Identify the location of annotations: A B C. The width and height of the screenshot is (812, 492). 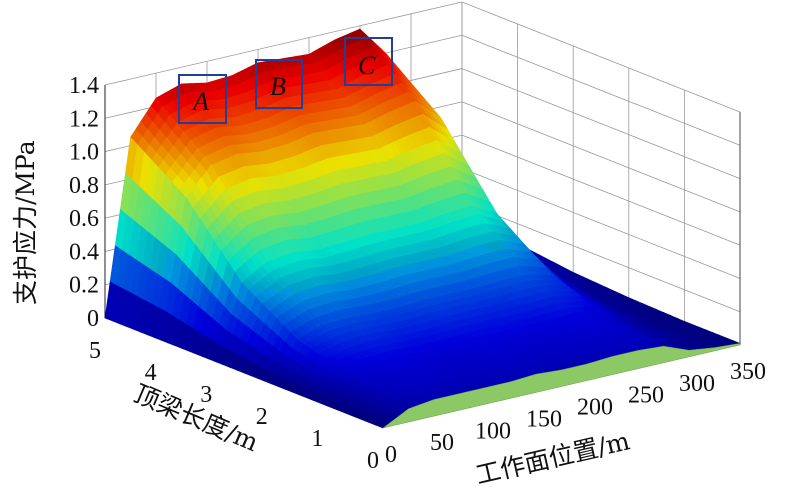
(285, 80).